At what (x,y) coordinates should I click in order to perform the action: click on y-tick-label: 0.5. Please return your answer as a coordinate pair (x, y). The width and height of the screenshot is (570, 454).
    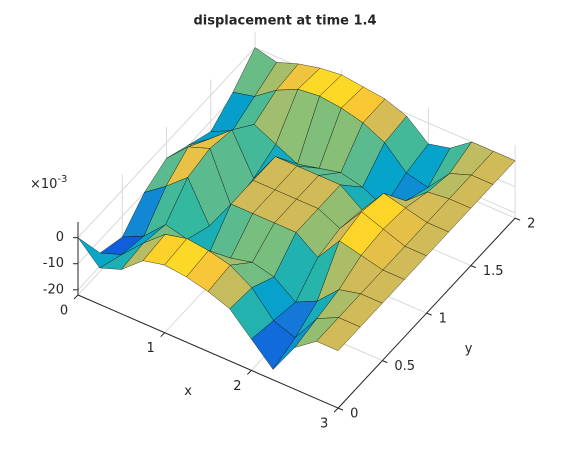
    Looking at the image, I should click on (404, 366).